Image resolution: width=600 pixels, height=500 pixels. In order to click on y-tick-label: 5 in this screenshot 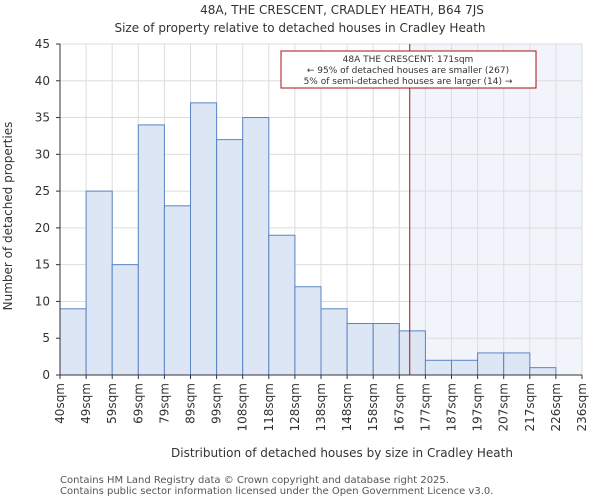, I will do `click(46, 338)`.